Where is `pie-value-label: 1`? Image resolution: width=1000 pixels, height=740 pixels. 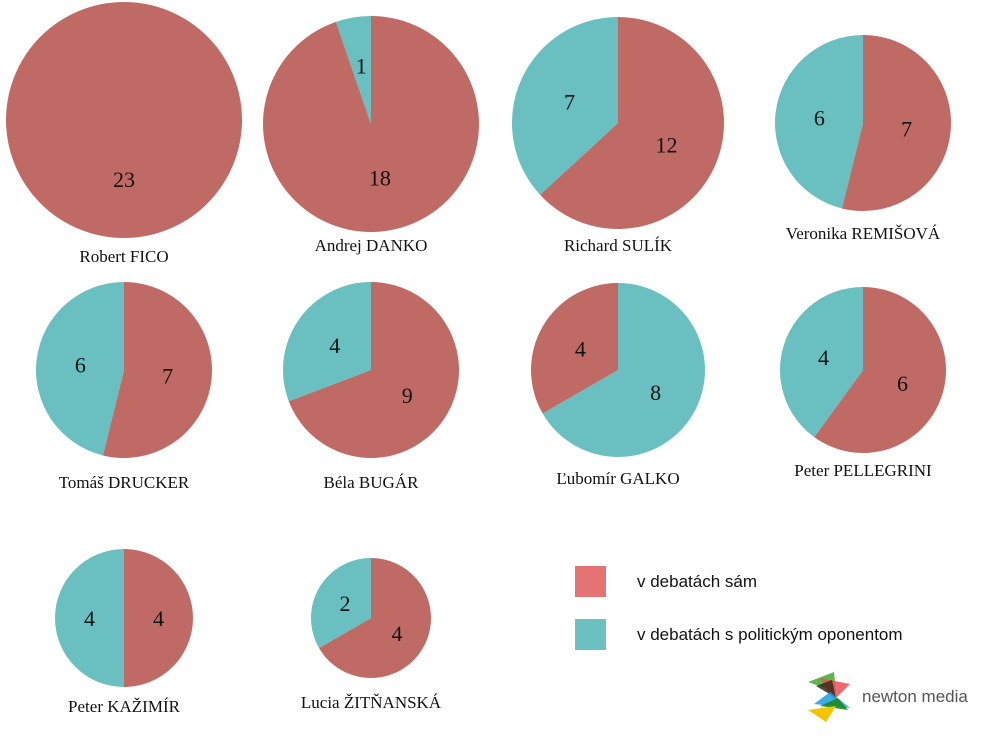 pie-value-label: 1 is located at coordinates (361, 65).